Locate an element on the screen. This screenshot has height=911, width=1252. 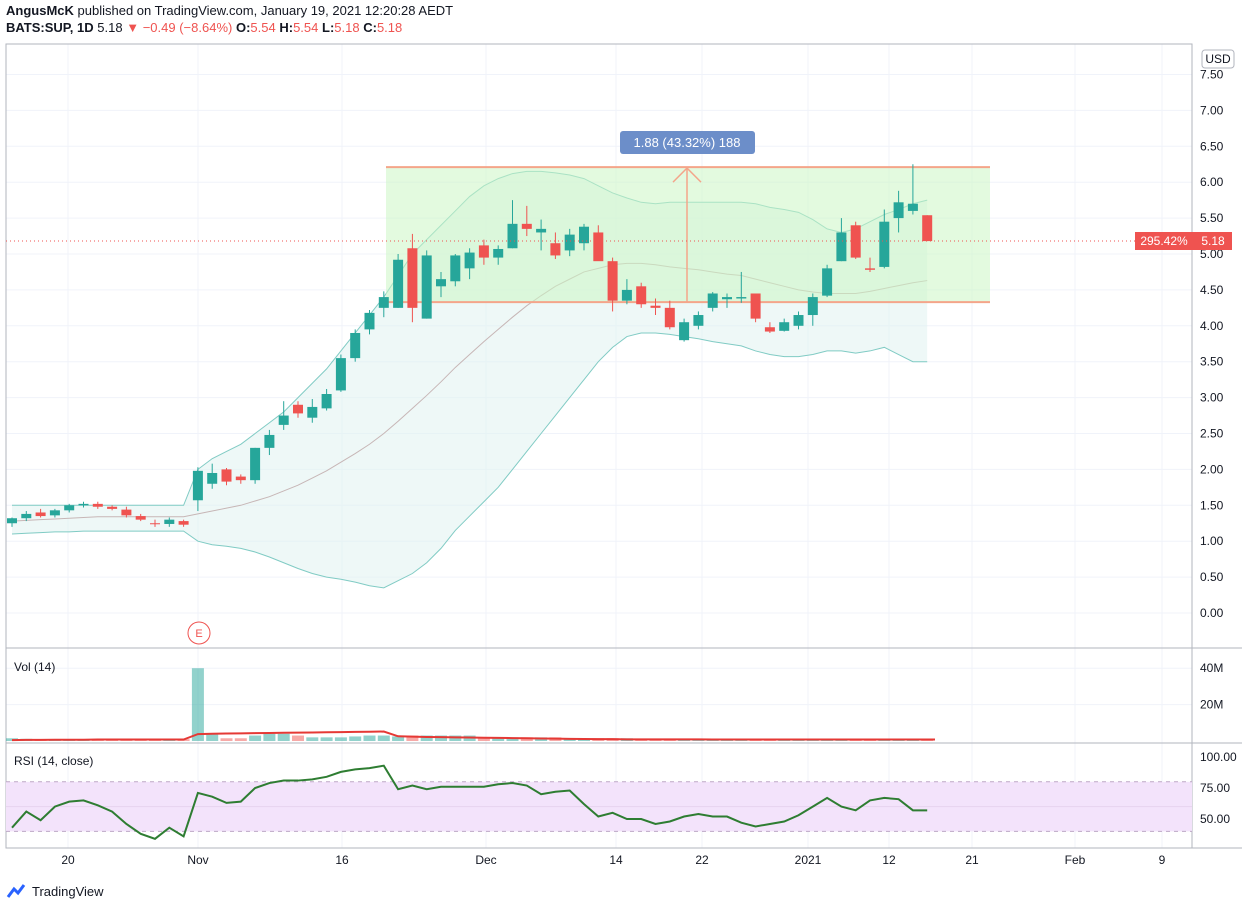
price-change: −0.49 (−8.64%) is located at coordinates (187, 27).